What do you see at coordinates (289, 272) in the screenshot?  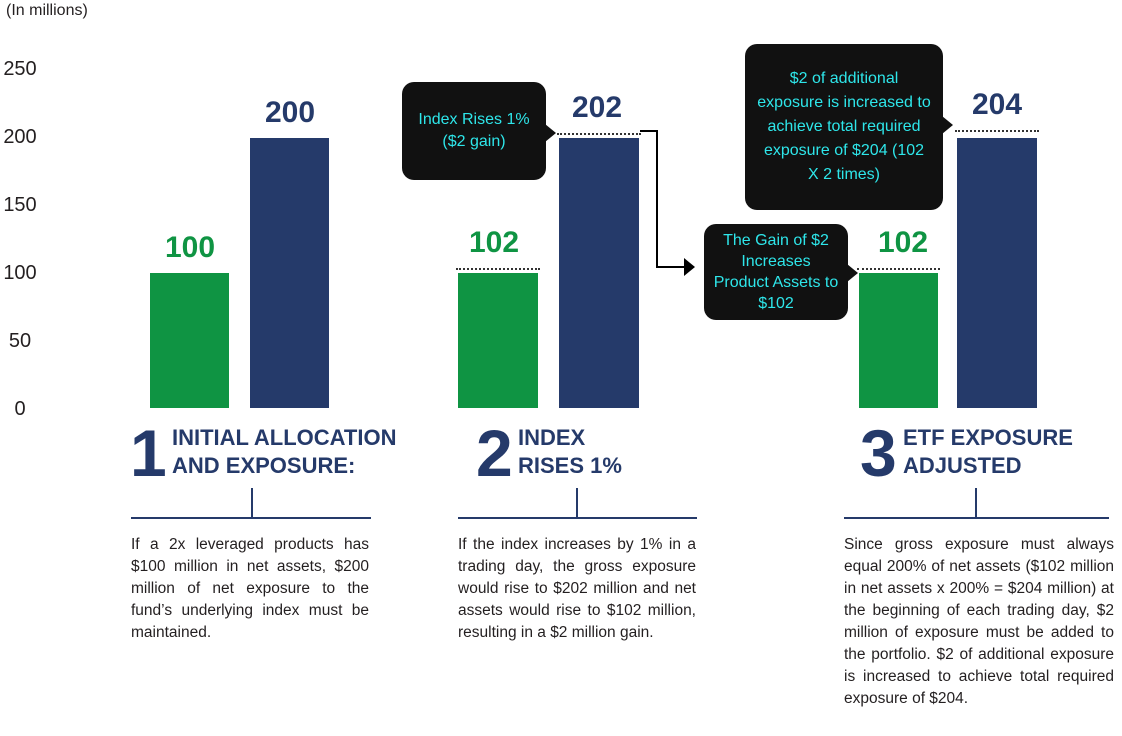 I see `bar-exposure-initial` at bounding box center [289, 272].